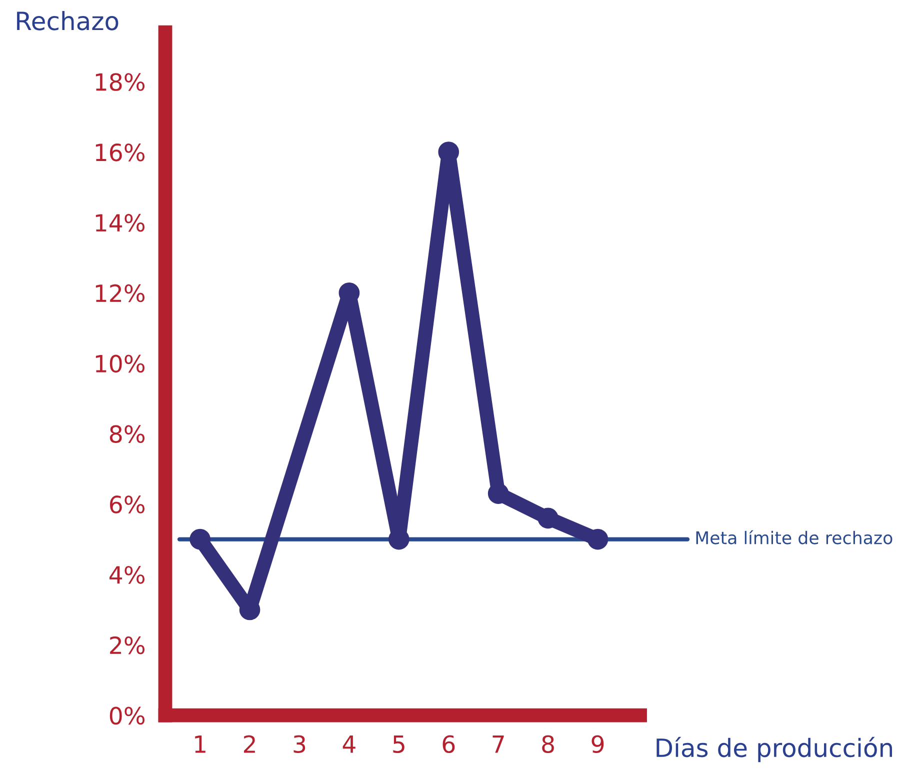 The image size is (913, 770). Describe the element at coordinates (249, 744) in the screenshot. I see `x-tick-label: 2` at that location.